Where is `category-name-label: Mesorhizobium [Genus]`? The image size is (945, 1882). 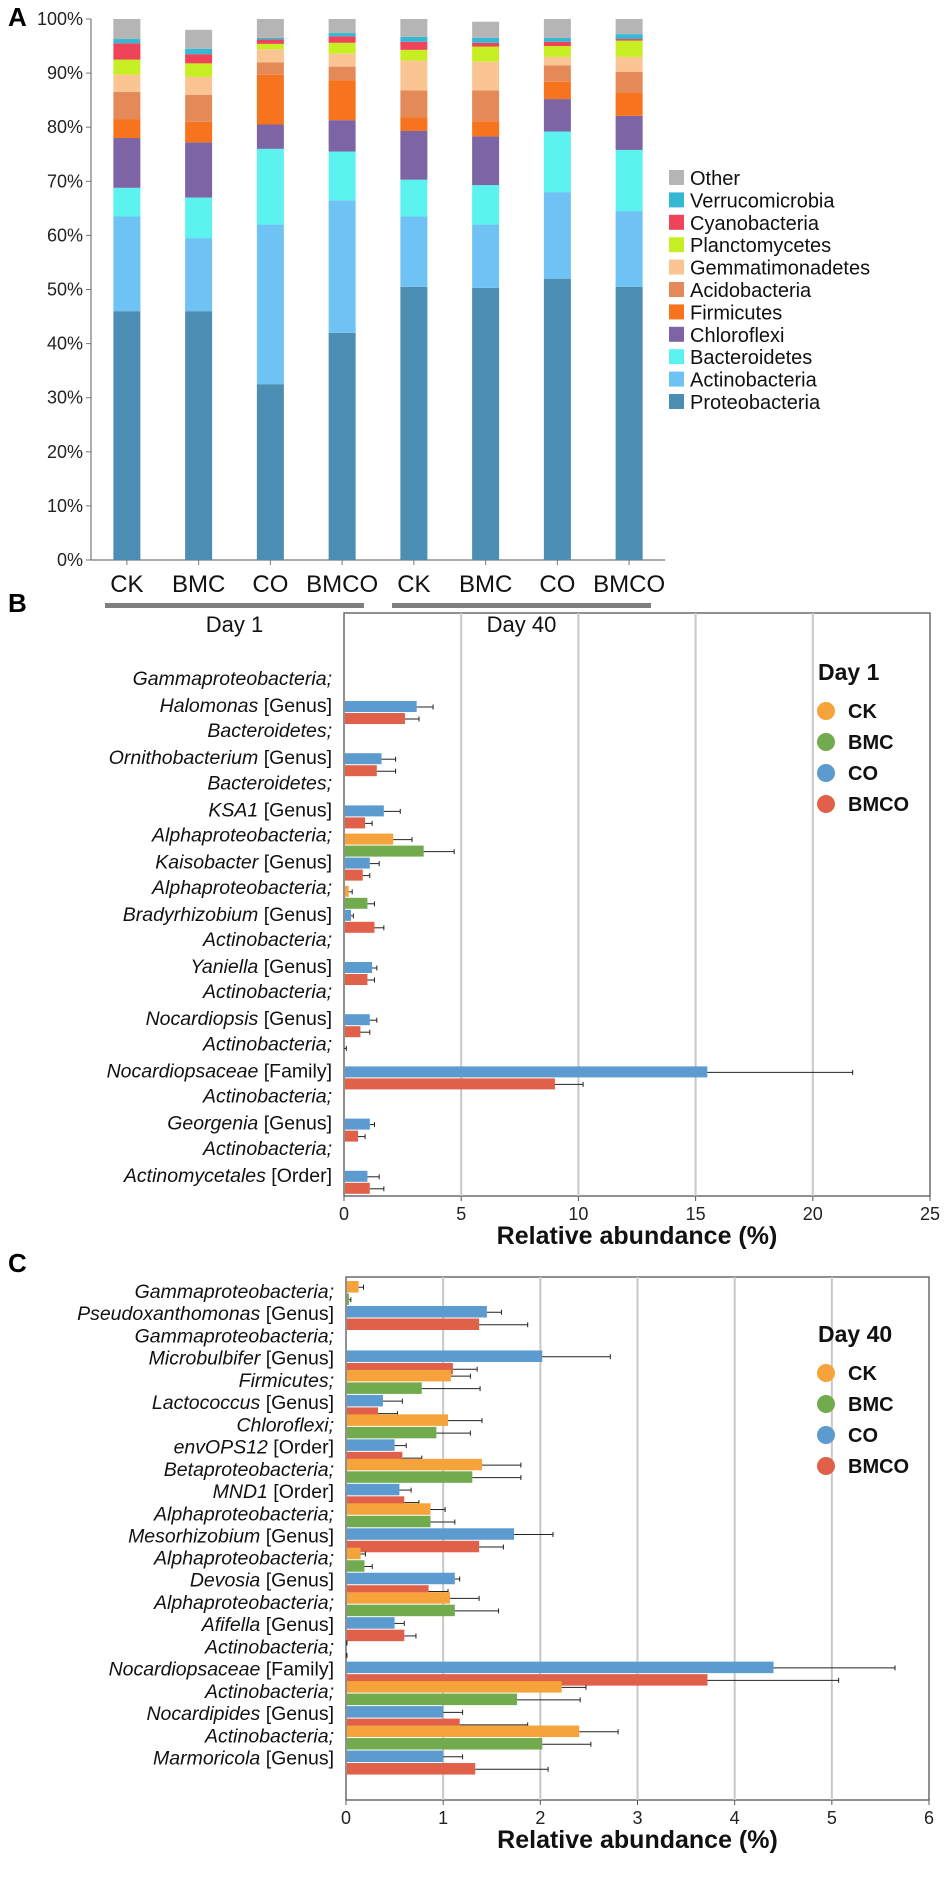 category-name-label: Mesorhizobium [Genus] is located at coordinates (231, 1536).